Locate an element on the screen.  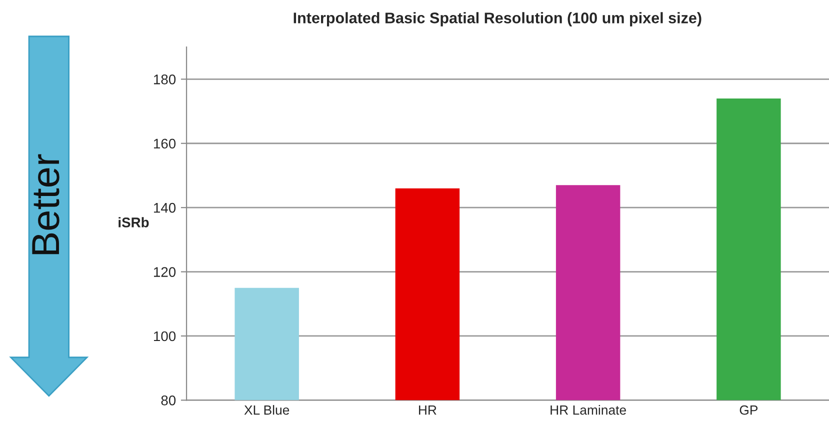
x-tick-label: HR is located at coordinates (427, 410).